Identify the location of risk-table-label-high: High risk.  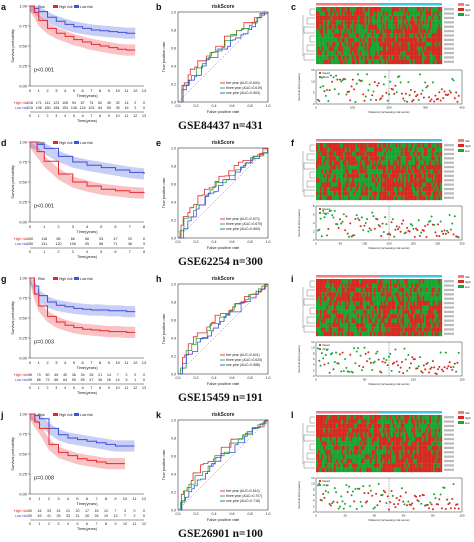
(21, 375).